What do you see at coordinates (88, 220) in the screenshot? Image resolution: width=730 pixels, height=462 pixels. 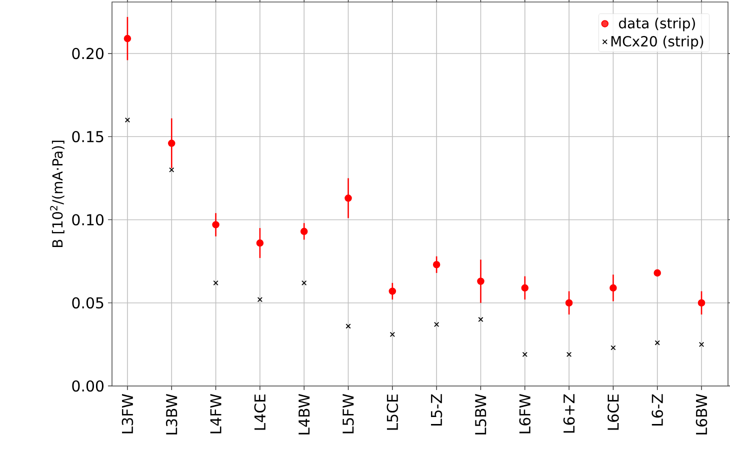 I see `y-tick-label: 0.10` at bounding box center [88, 220].